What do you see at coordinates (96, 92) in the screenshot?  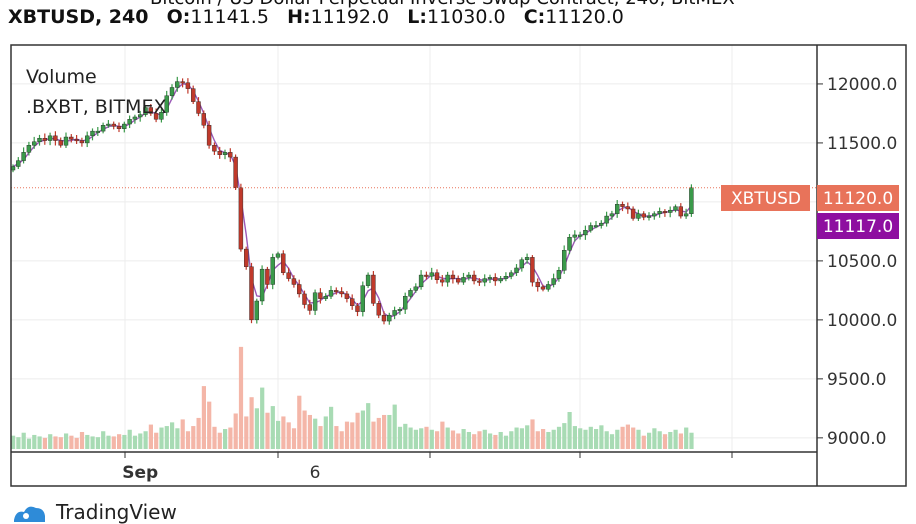 I see `indicator-legend: Volume .BXBT, BITMEX` at bounding box center [96, 92].